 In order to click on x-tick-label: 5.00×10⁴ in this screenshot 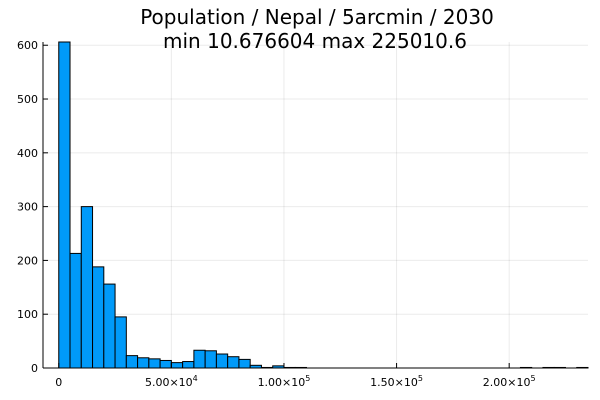, I will do `click(171, 381)`.